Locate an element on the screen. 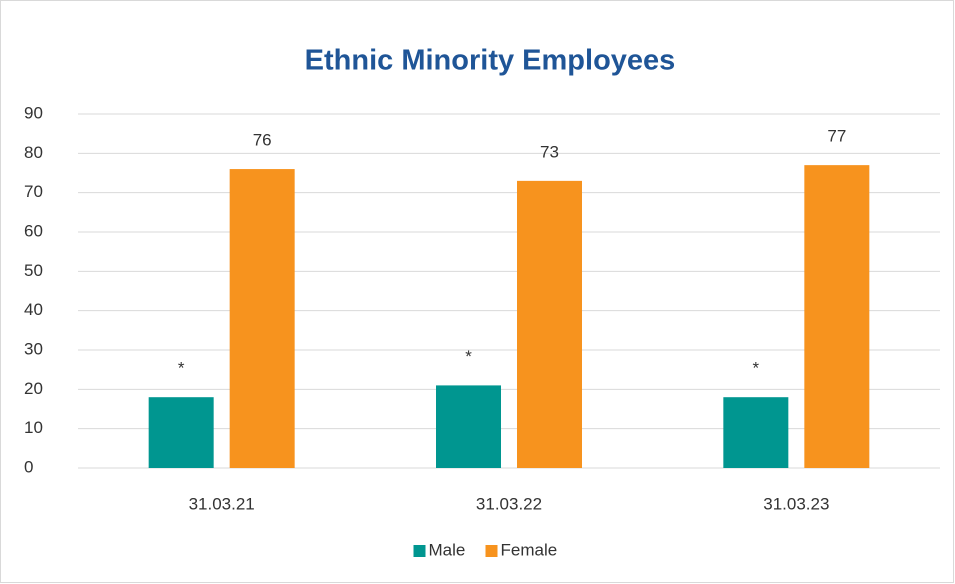  y-tick-label: 20 is located at coordinates (33, 388).